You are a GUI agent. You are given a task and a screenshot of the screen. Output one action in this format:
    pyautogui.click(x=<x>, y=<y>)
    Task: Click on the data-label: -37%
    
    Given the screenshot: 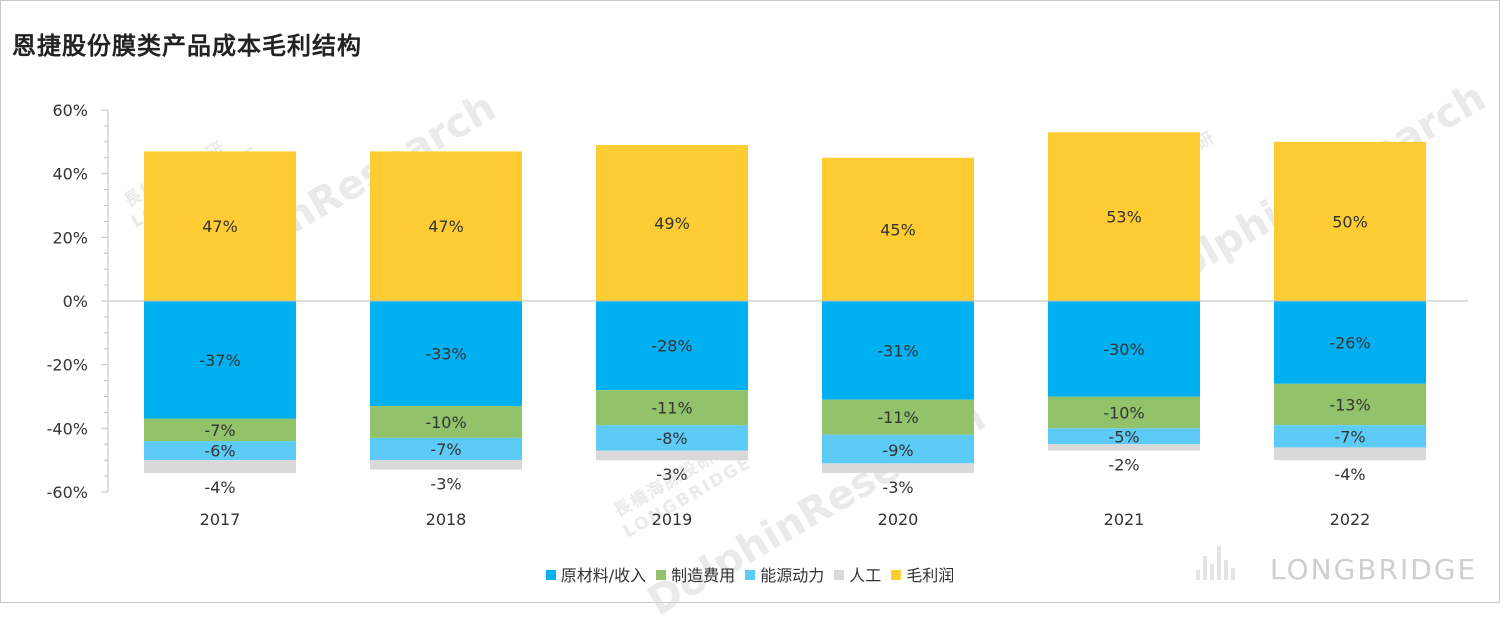 What is the action you would take?
    pyautogui.click(x=219, y=360)
    